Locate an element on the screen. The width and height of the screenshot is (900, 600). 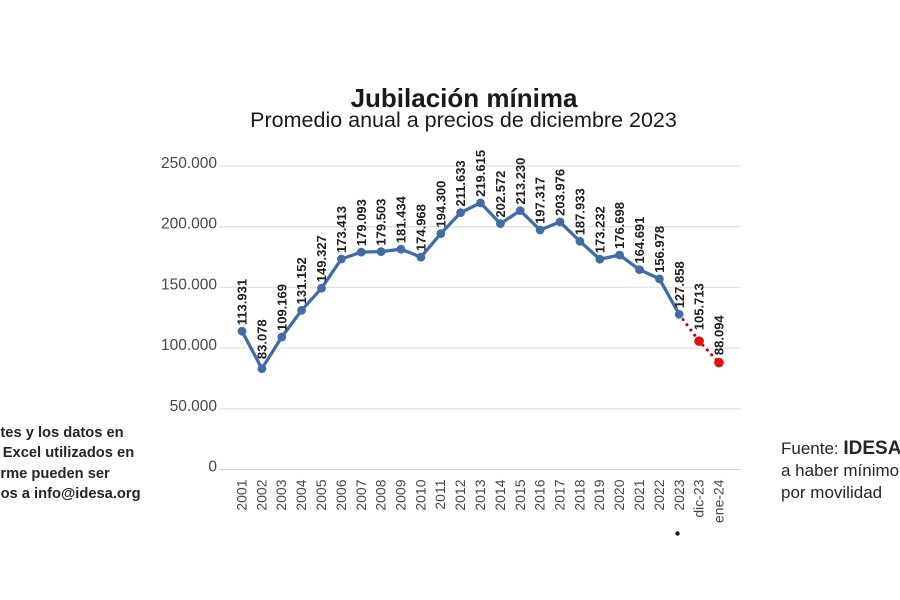
svg-text: 203.976 is located at coordinates (560, 192).